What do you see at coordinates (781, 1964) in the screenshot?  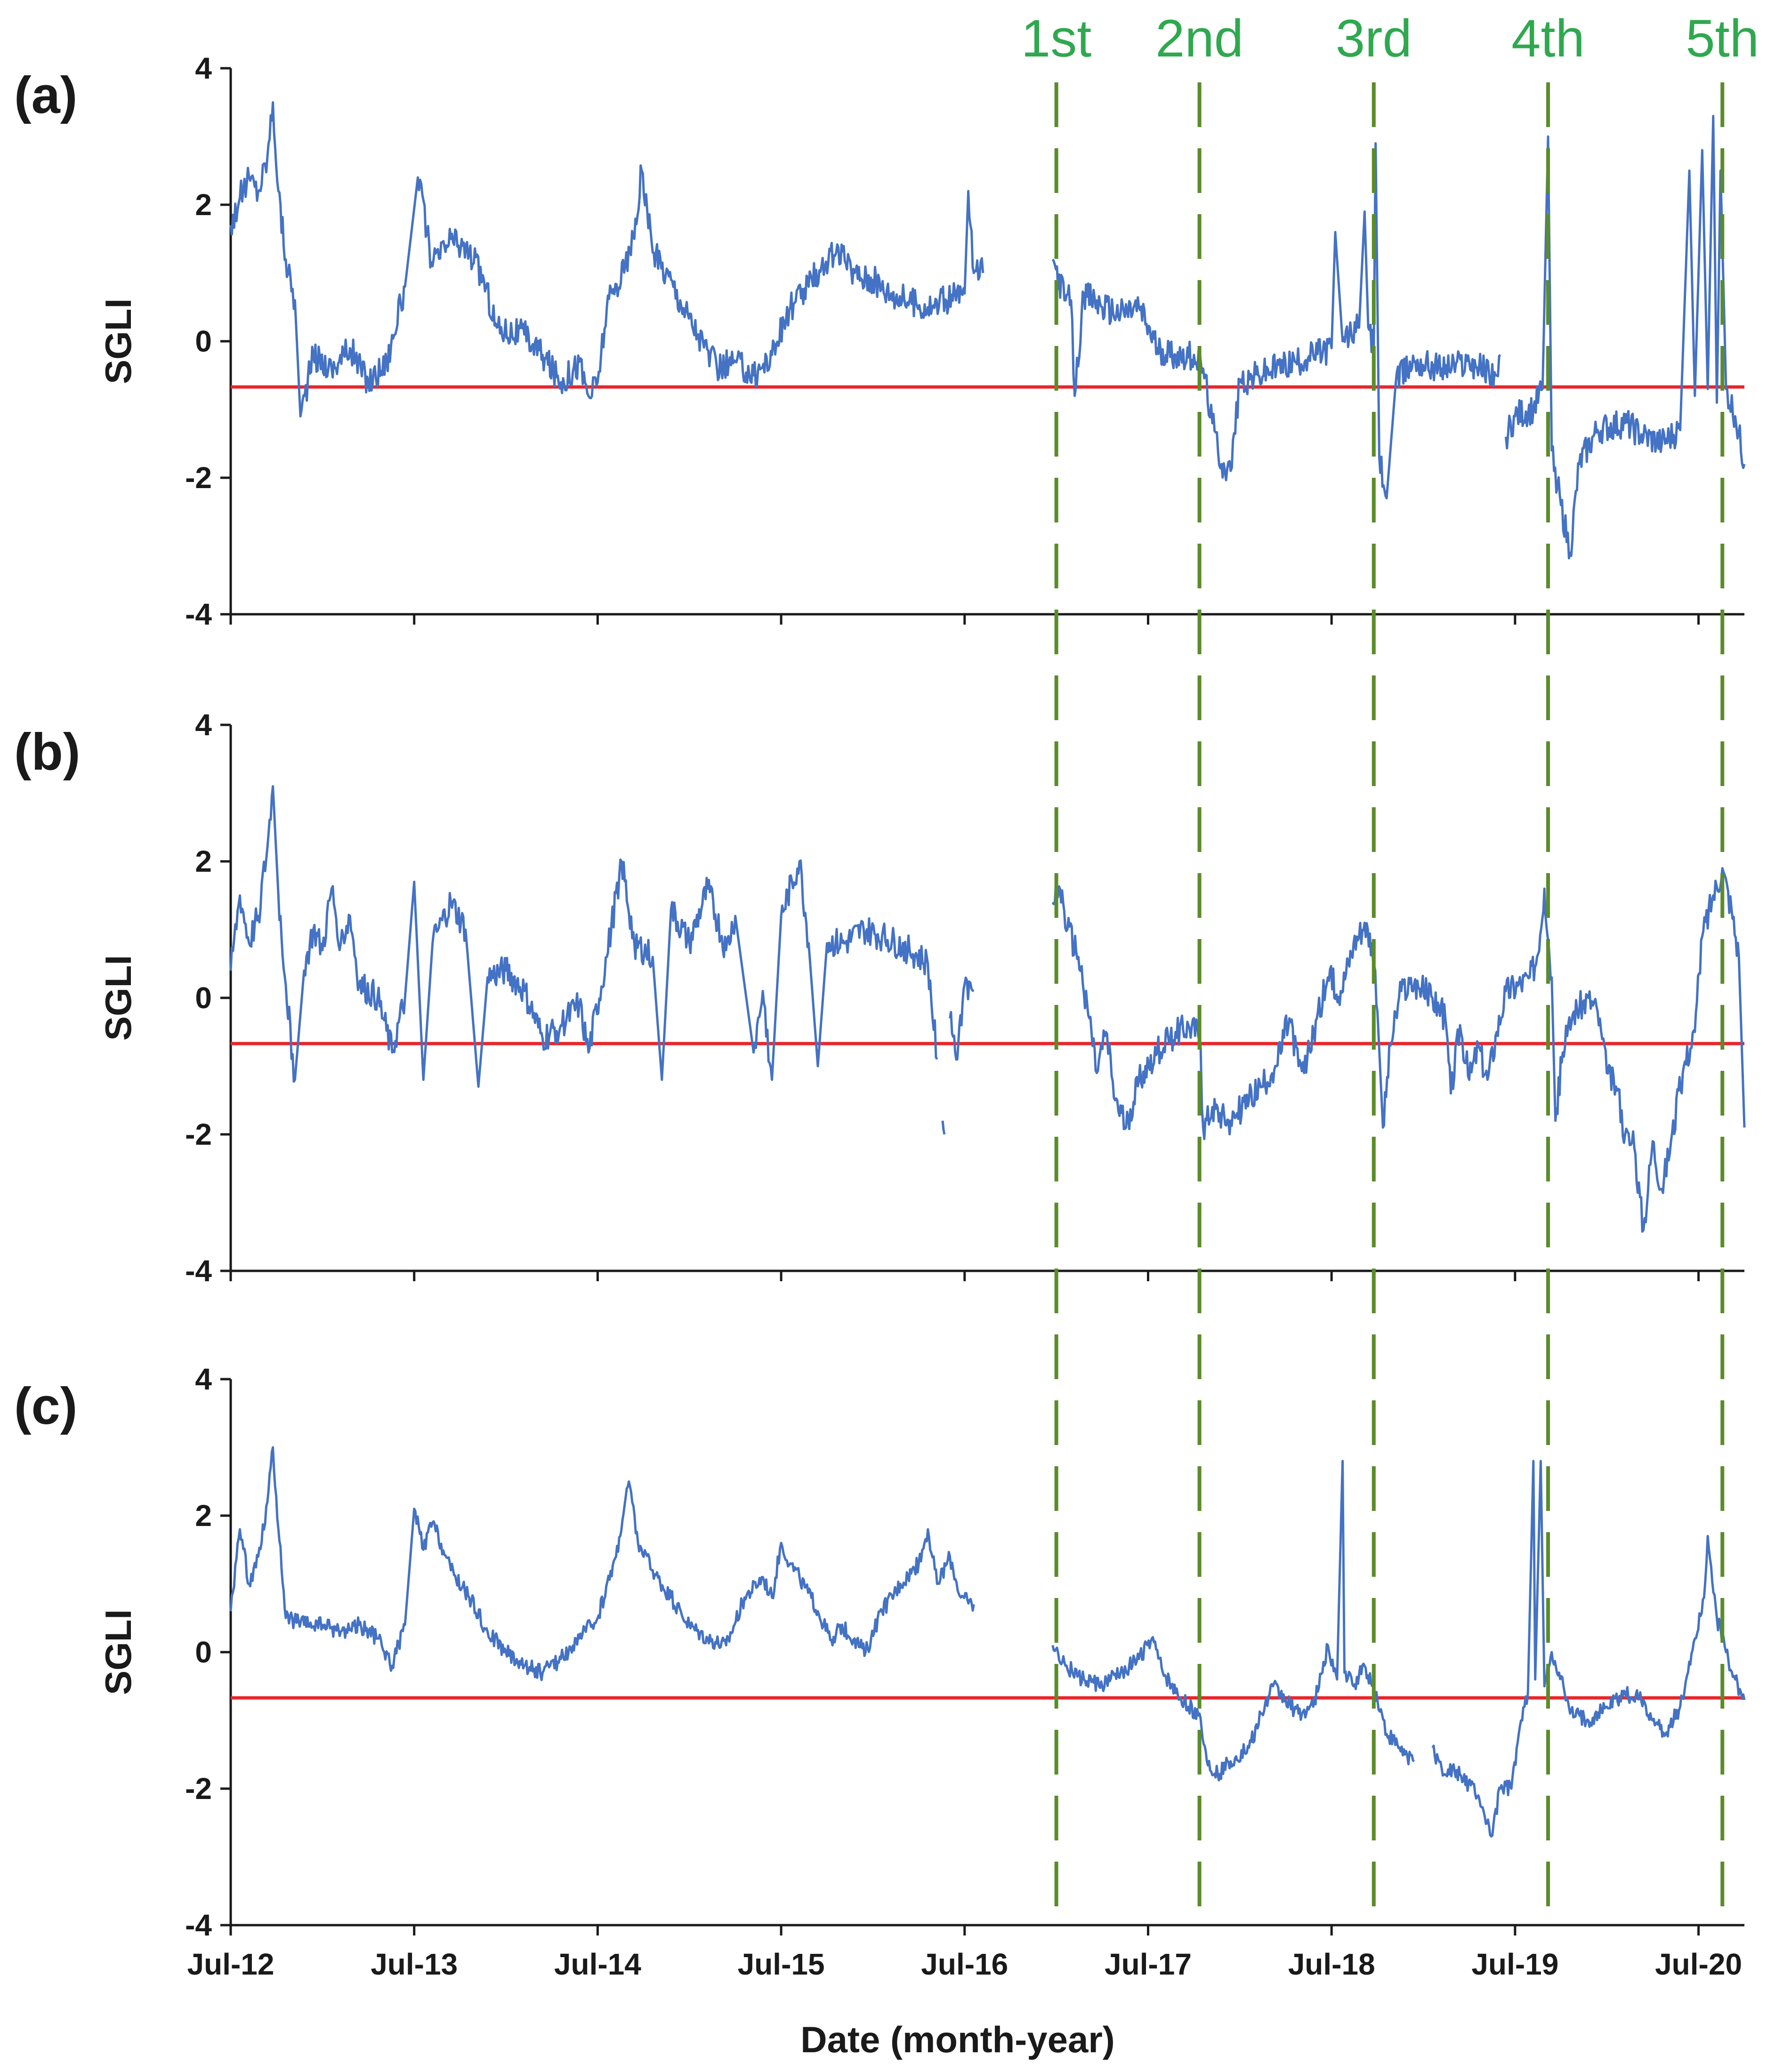 I see `x-tick-label: Jul-15` at bounding box center [781, 1964].